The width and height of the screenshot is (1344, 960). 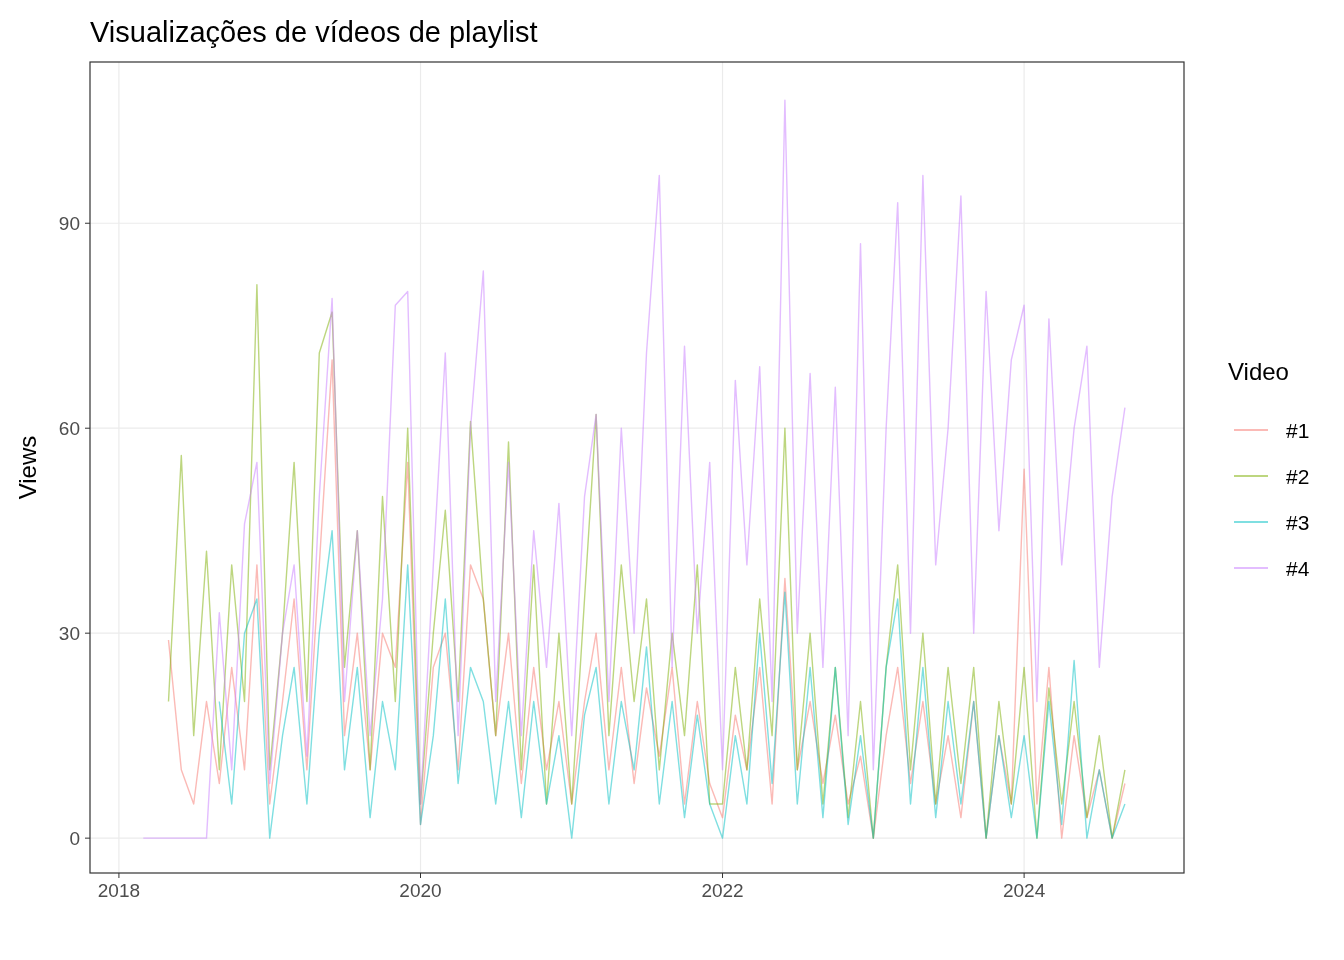 What do you see at coordinates (69, 224) in the screenshot?
I see `y-tick-label: 90` at bounding box center [69, 224].